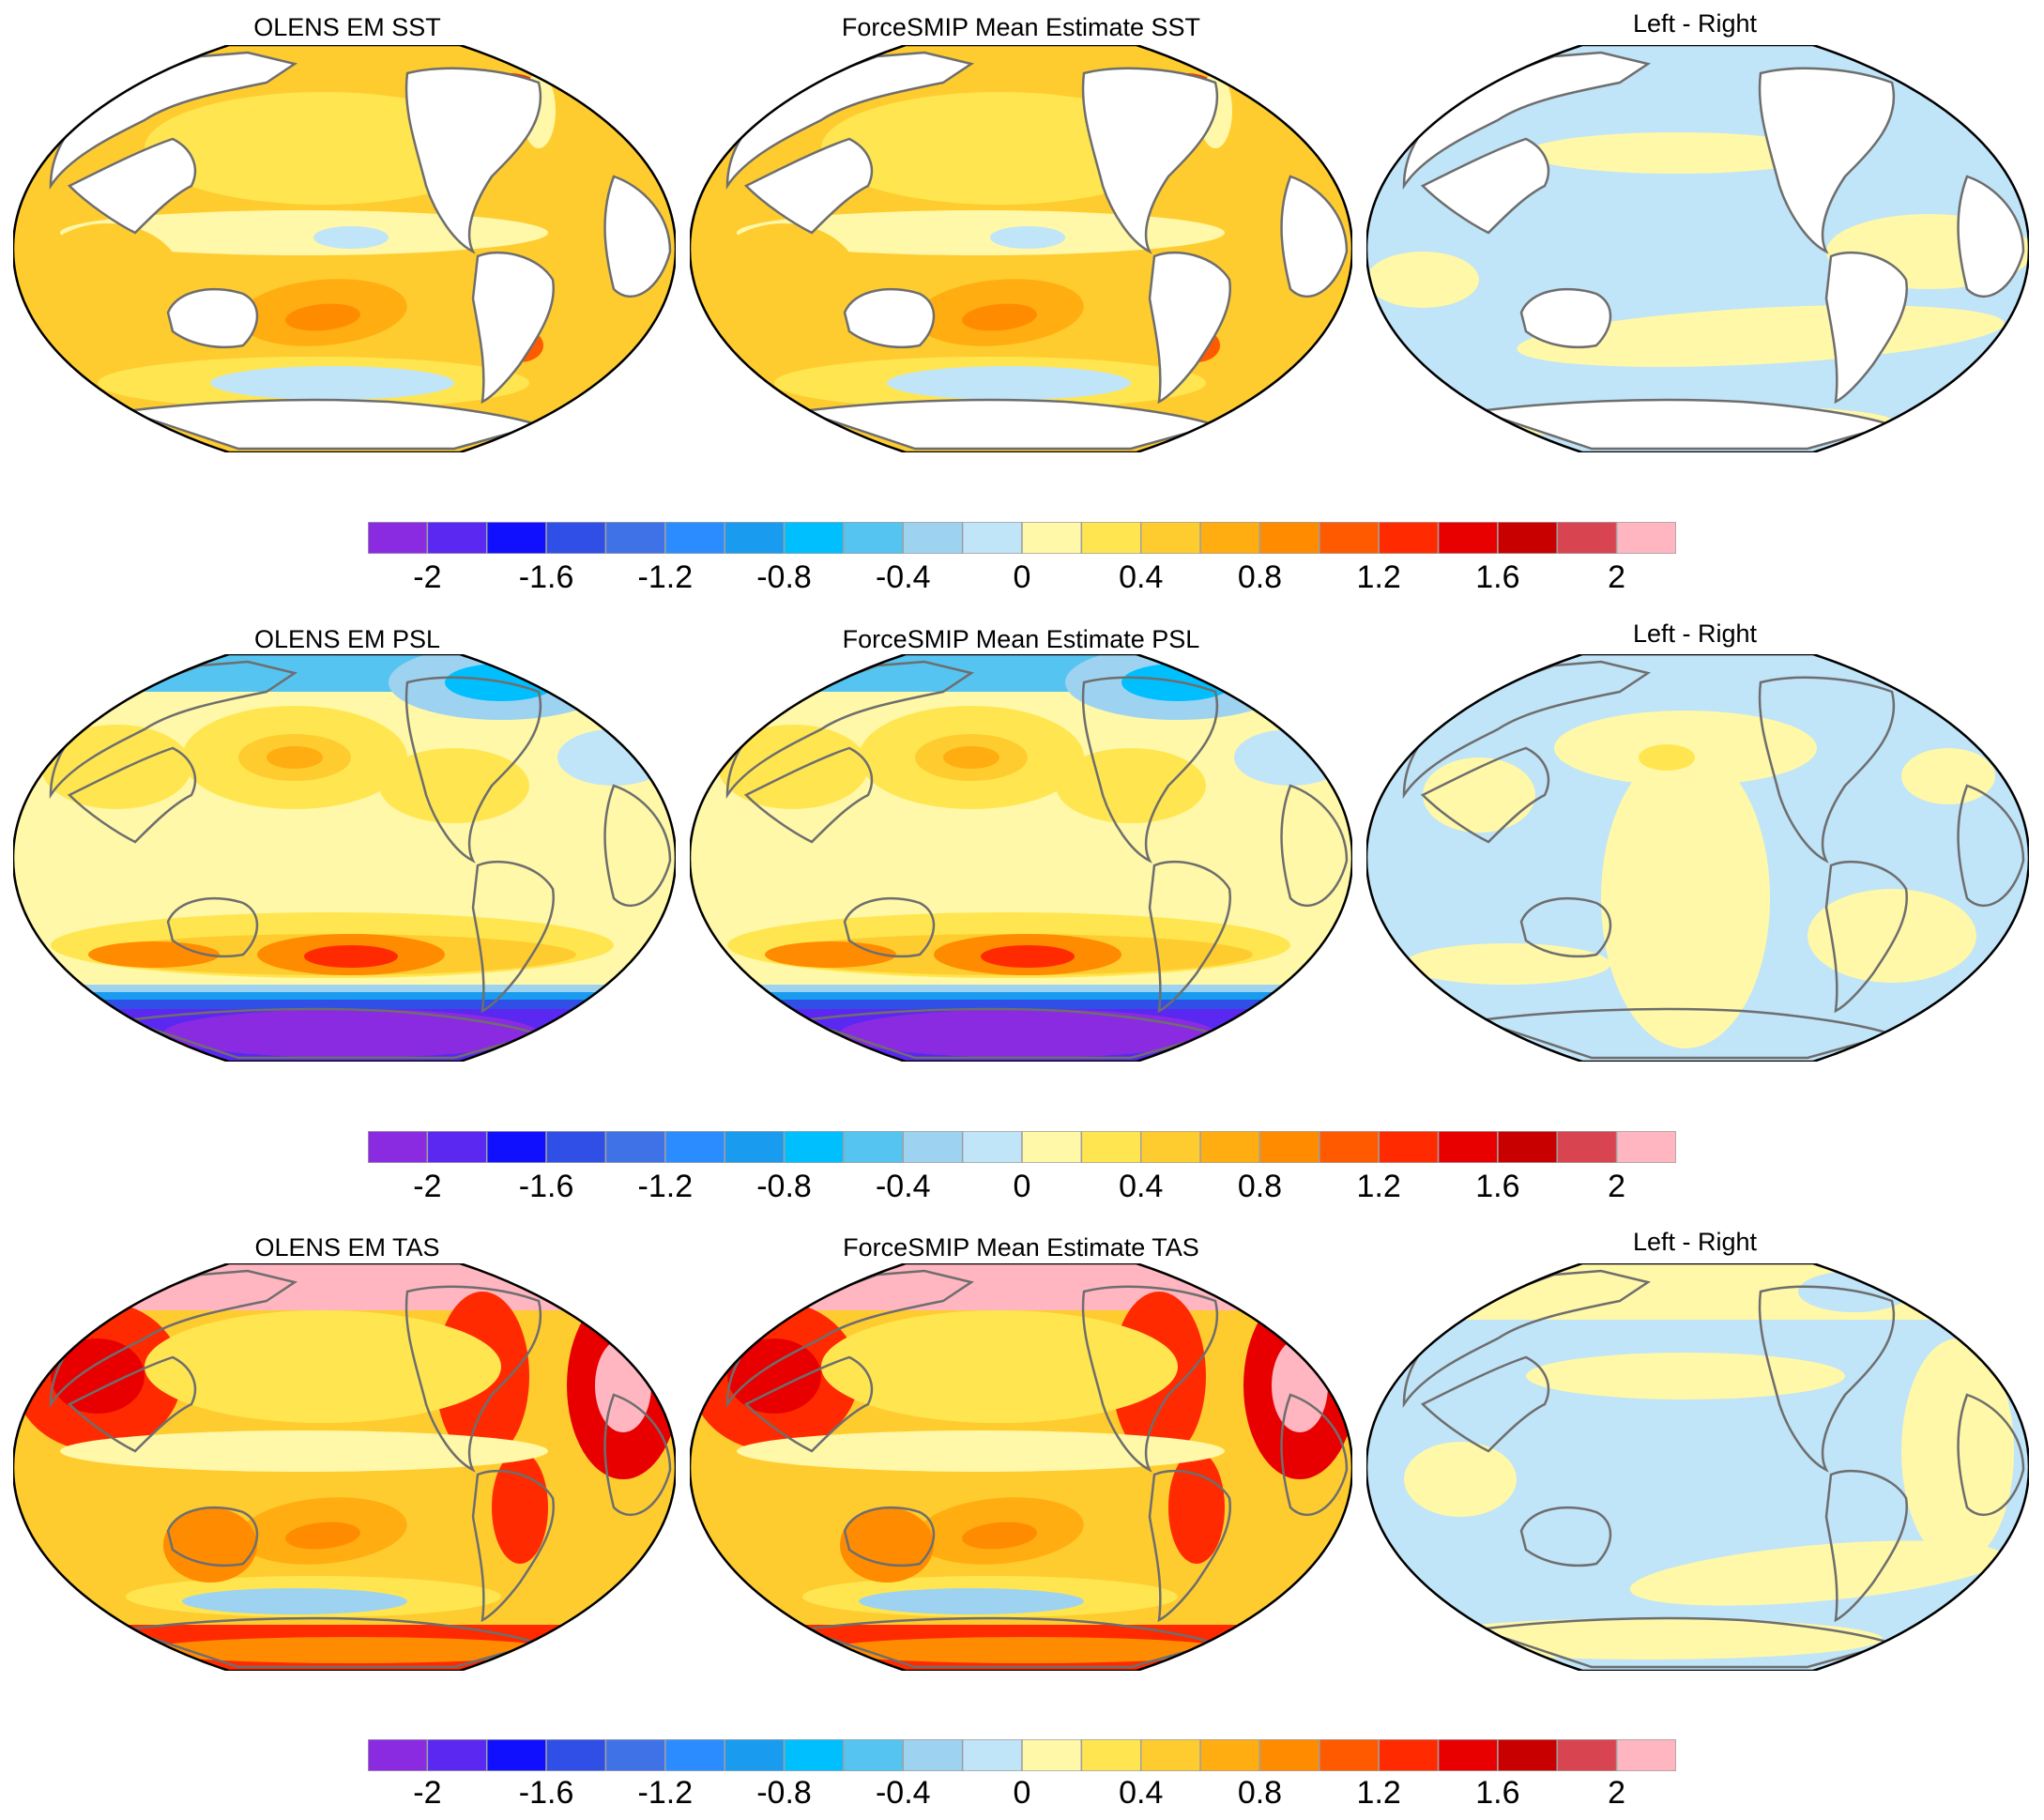 This screenshot has width=2044, height=1820. I want to click on panel-title-sst-diff: Left - Right, so click(1695, 23).